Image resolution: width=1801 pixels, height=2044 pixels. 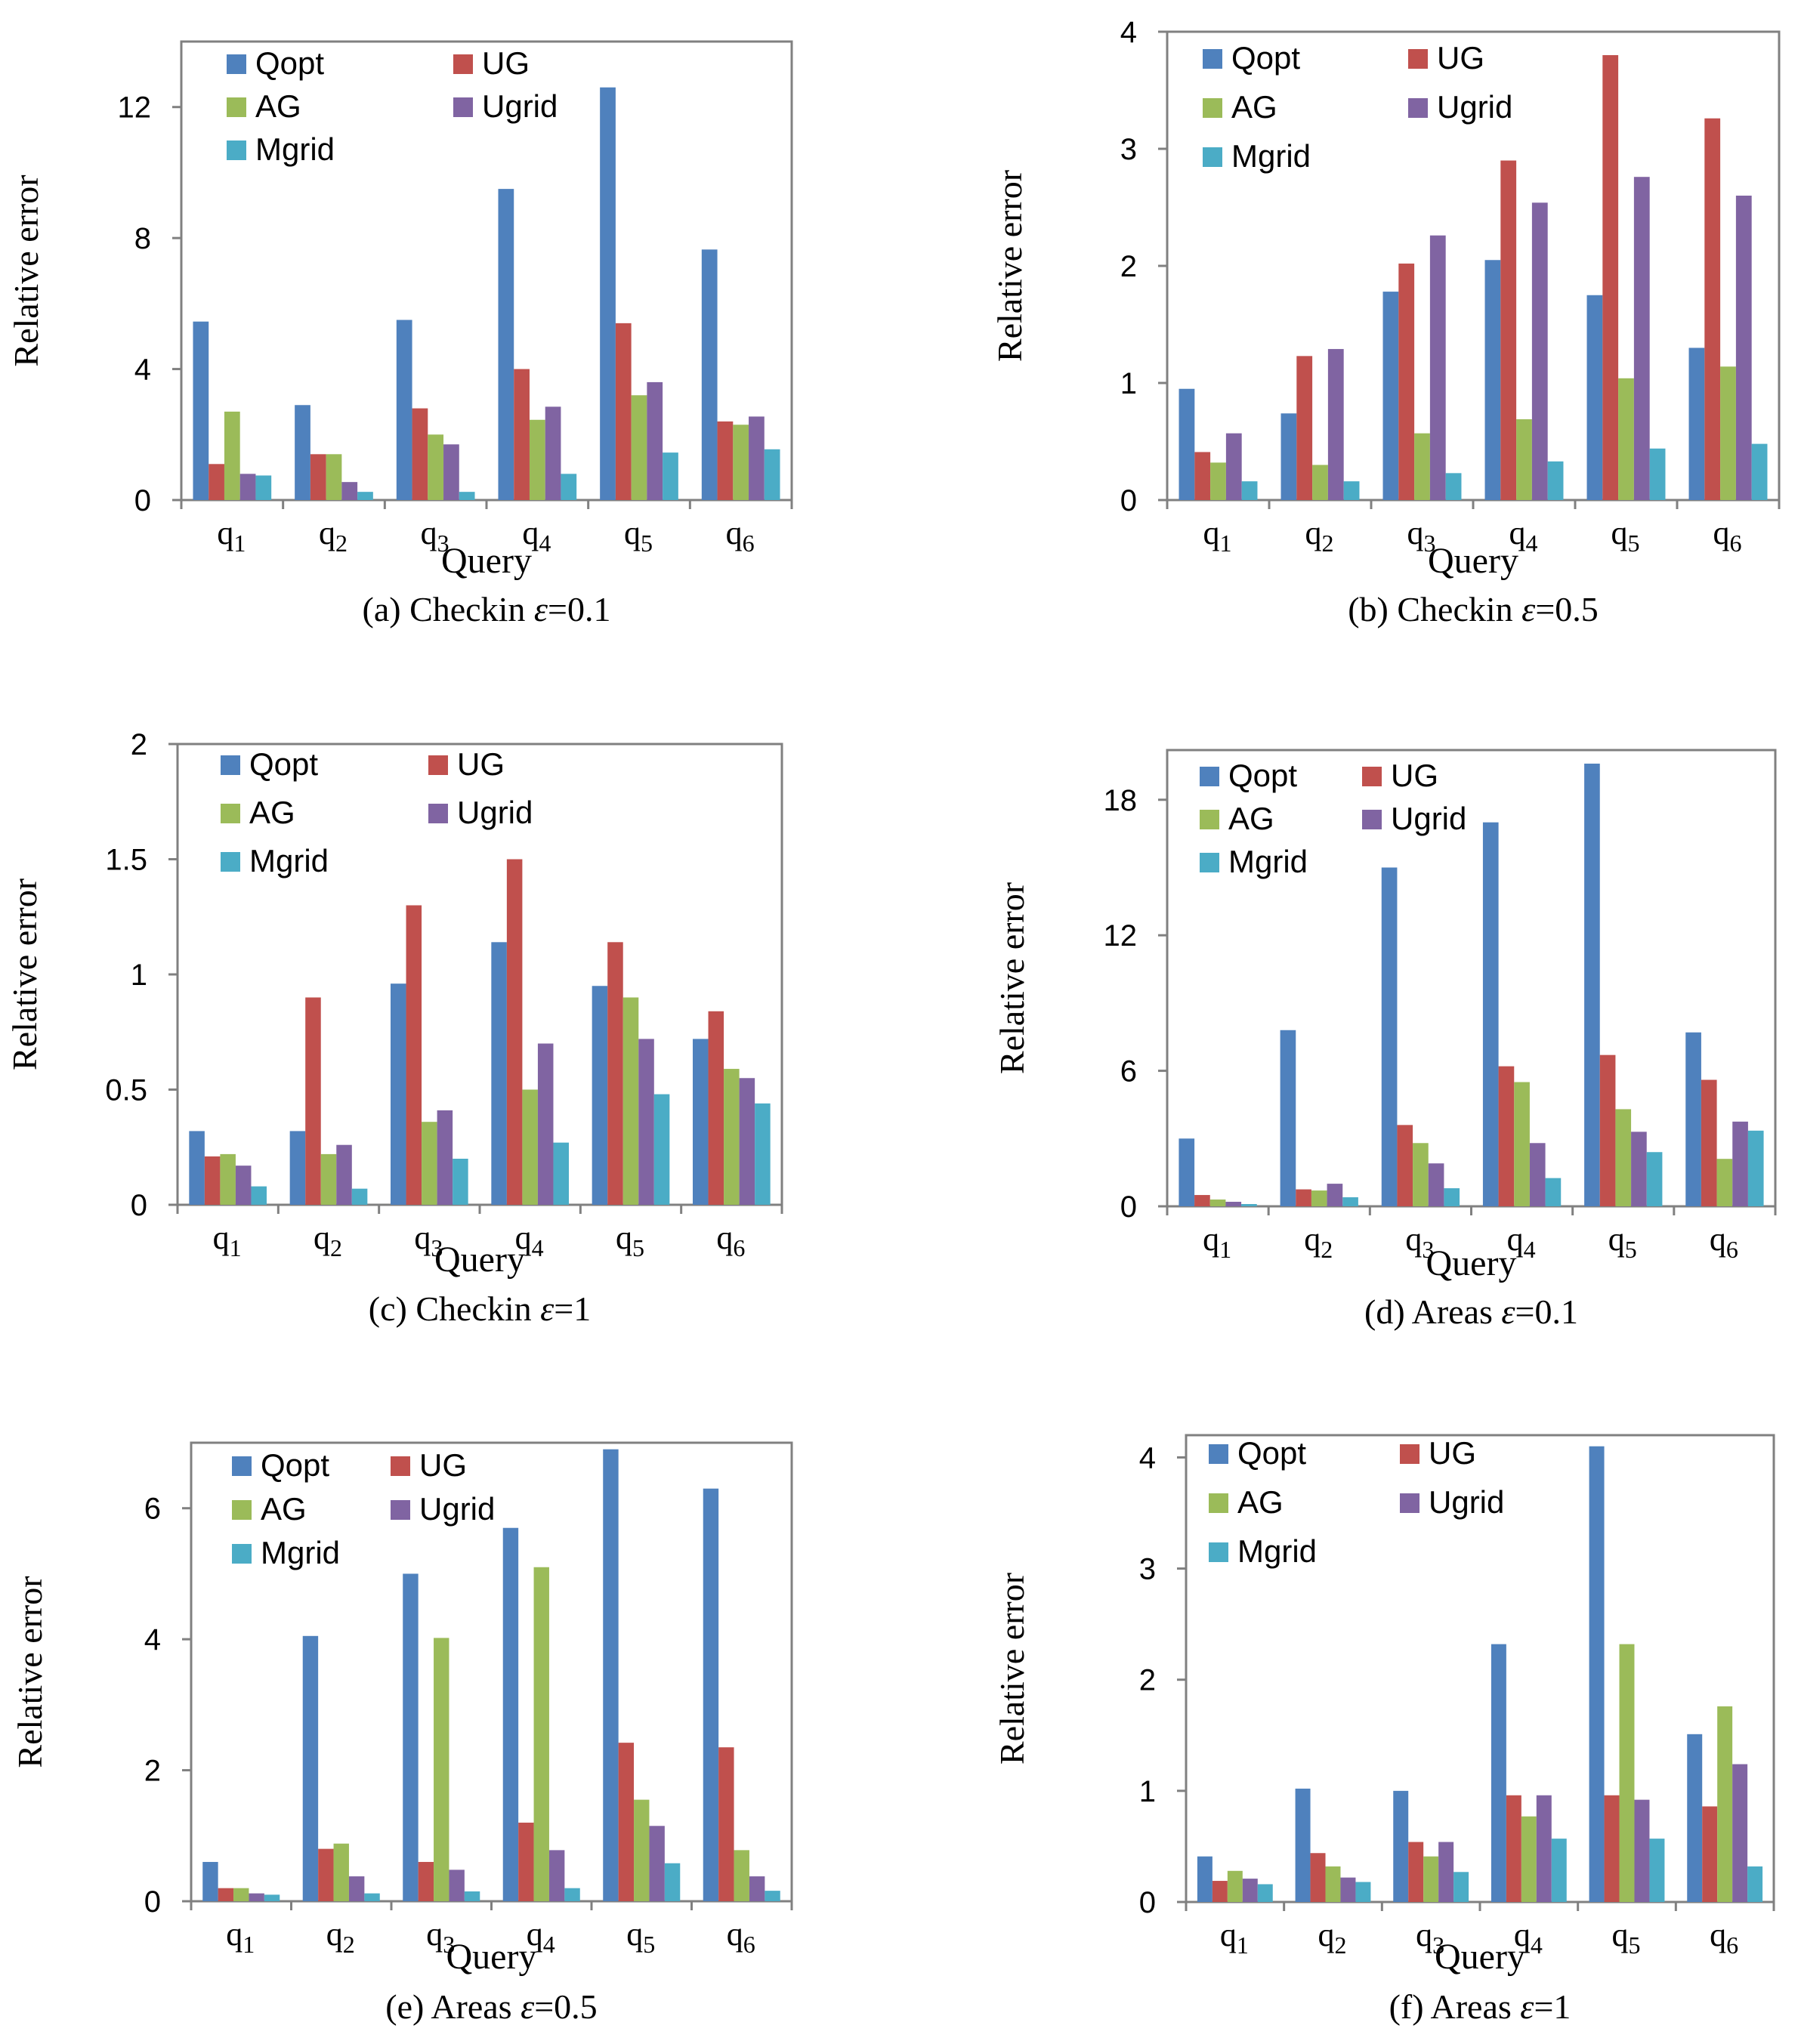 What do you see at coordinates (152, 1509) in the screenshot?
I see `y-tick-label: 6` at bounding box center [152, 1509].